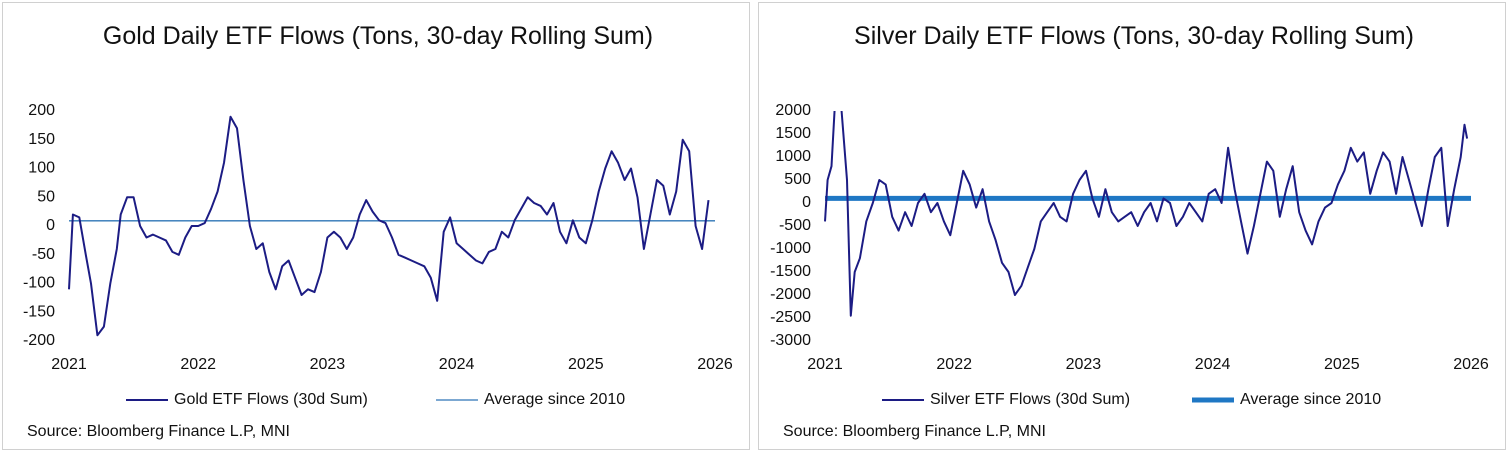 This screenshot has width=1510, height=454. What do you see at coordinates (41, 110) in the screenshot?
I see `y-tick-label: 200` at bounding box center [41, 110].